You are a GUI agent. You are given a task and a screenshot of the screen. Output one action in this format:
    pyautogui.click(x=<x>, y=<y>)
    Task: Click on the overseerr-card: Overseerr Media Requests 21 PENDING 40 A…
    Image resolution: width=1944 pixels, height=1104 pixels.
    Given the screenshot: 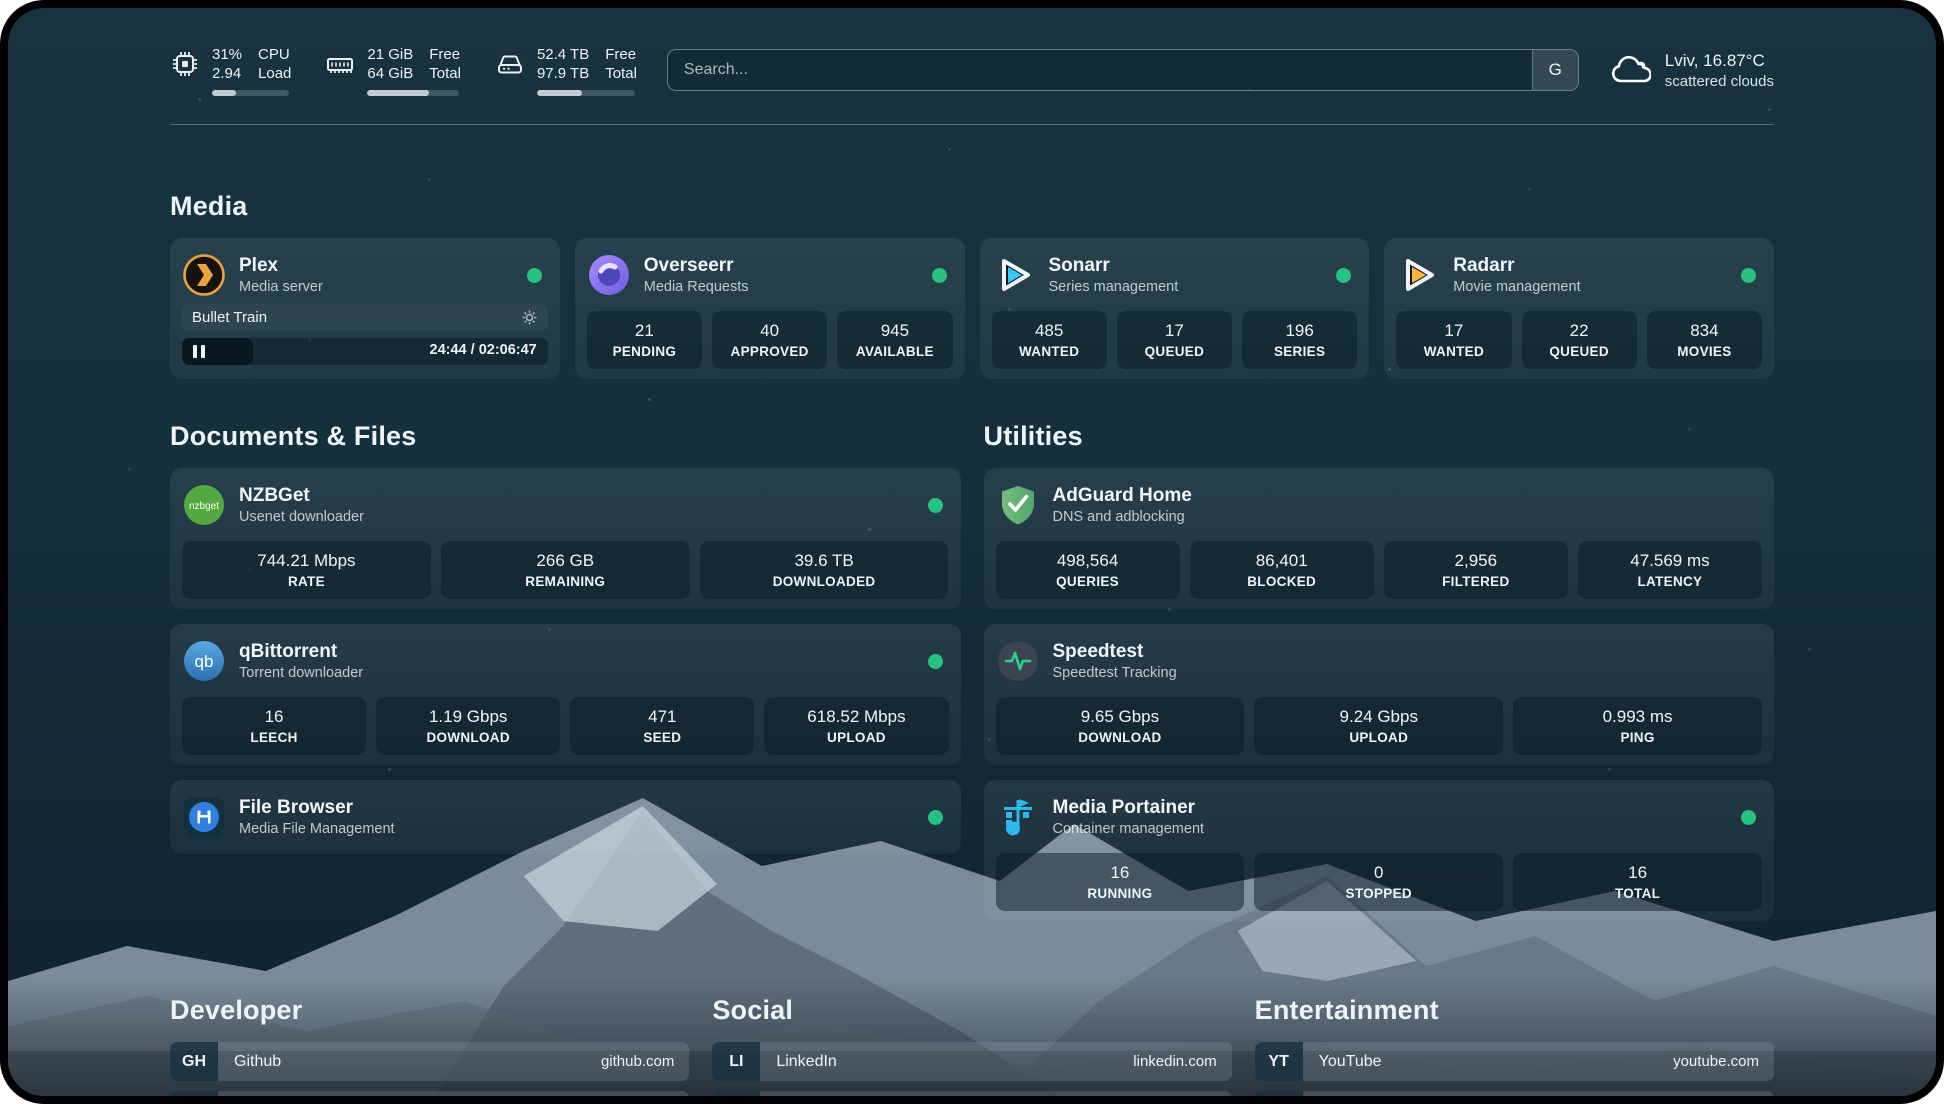 What is the action you would take?
    pyautogui.click(x=769, y=308)
    